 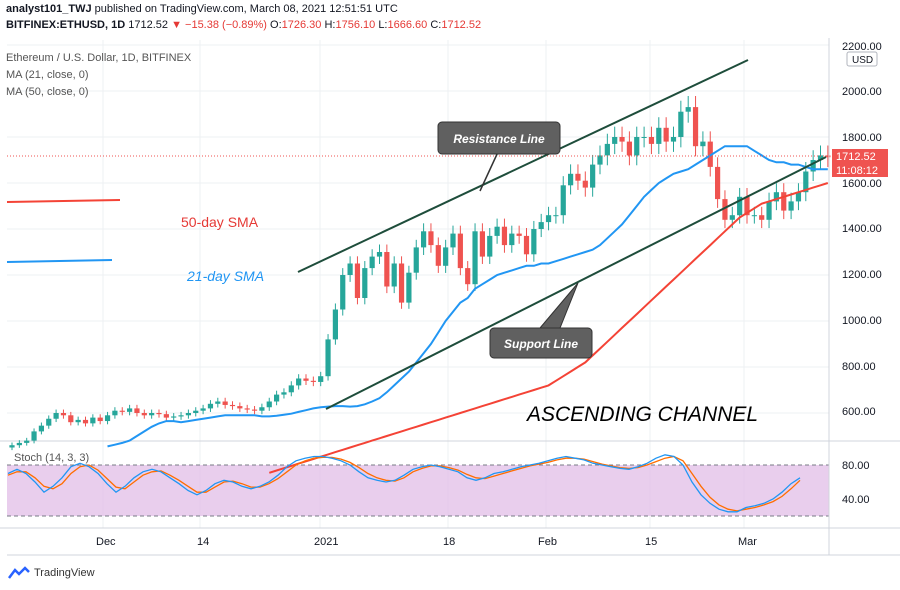 What do you see at coordinates (651, 542) in the screenshot?
I see `time-tick: 15` at bounding box center [651, 542].